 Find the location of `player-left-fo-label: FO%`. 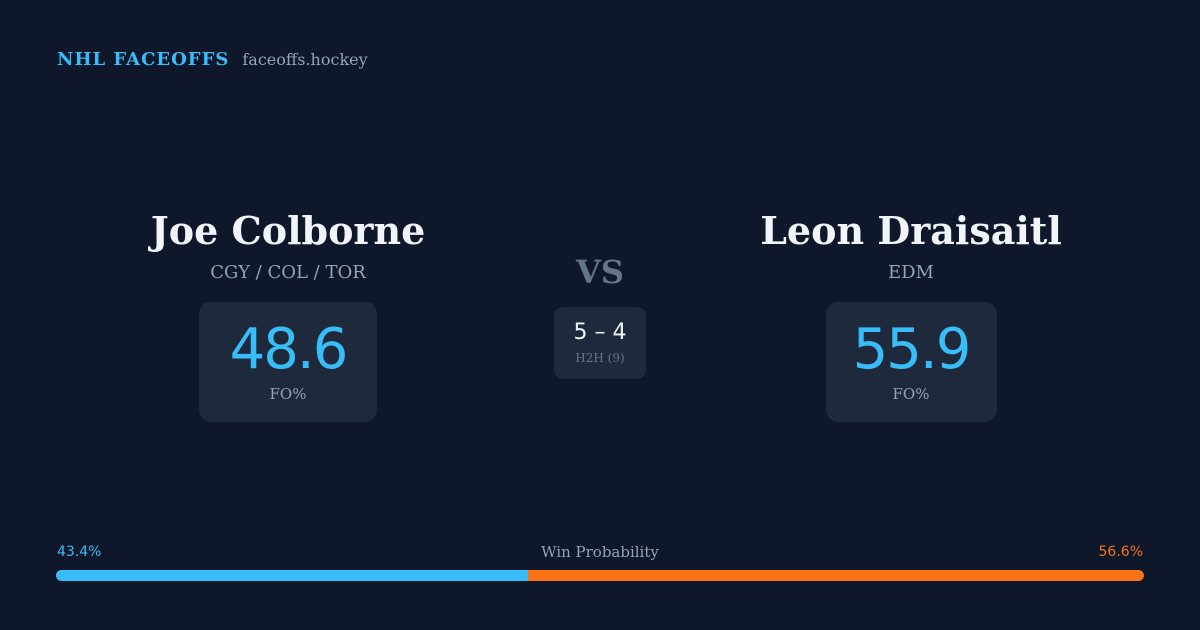

player-left-fo-label: FO% is located at coordinates (288, 394).